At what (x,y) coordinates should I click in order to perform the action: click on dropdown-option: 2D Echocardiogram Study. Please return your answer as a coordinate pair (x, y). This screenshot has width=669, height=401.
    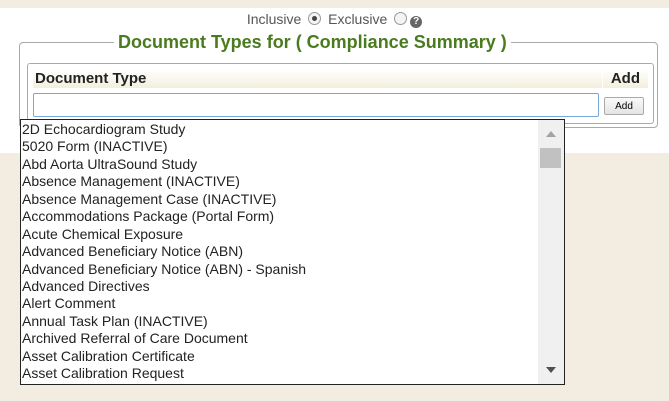
    Looking at the image, I should click on (104, 129).